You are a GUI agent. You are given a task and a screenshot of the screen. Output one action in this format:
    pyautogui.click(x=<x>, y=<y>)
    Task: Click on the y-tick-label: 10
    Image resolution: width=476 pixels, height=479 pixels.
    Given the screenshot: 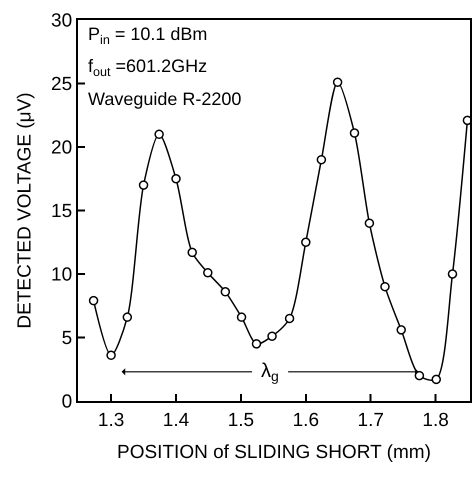 What is the action you would take?
    pyautogui.click(x=61, y=275)
    